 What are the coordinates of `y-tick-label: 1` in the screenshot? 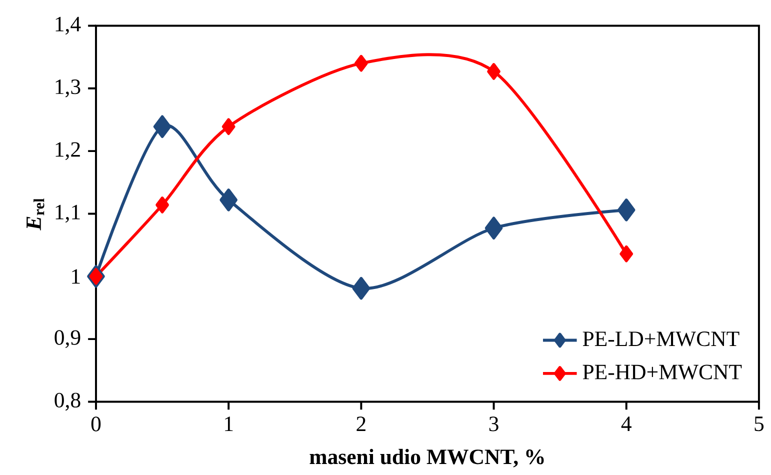 It's located at (76, 276).